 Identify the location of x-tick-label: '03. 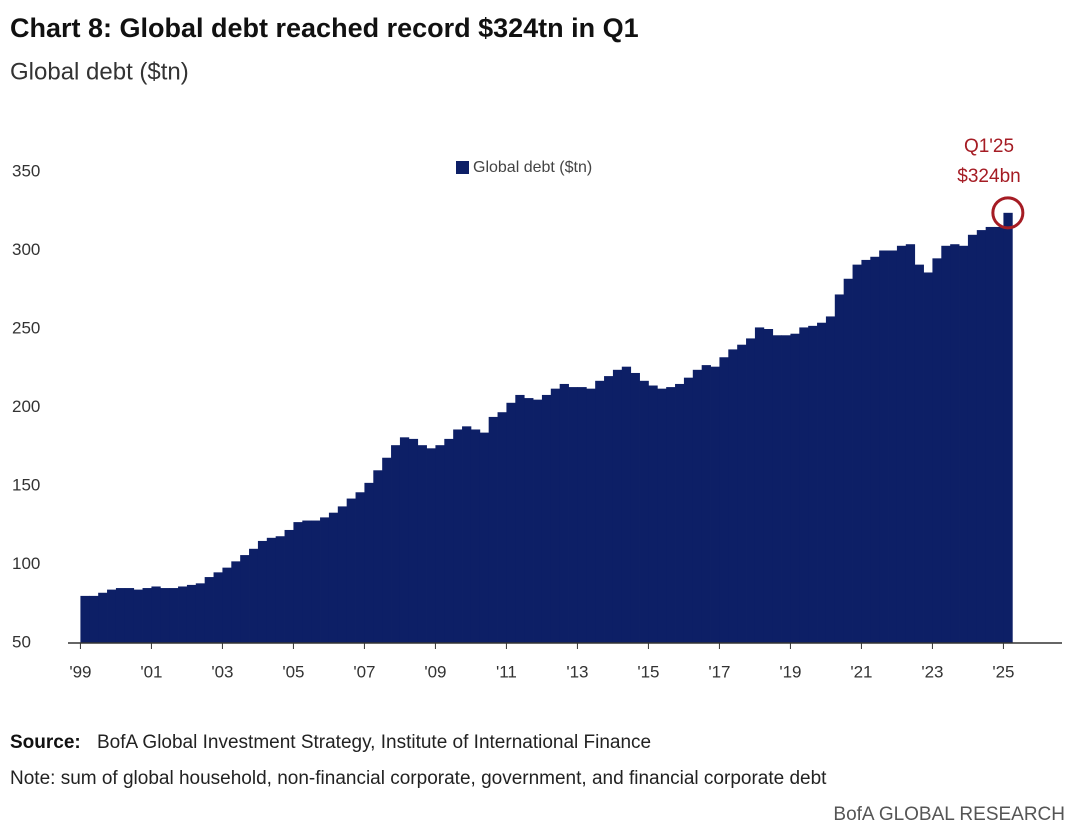
(222, 671).